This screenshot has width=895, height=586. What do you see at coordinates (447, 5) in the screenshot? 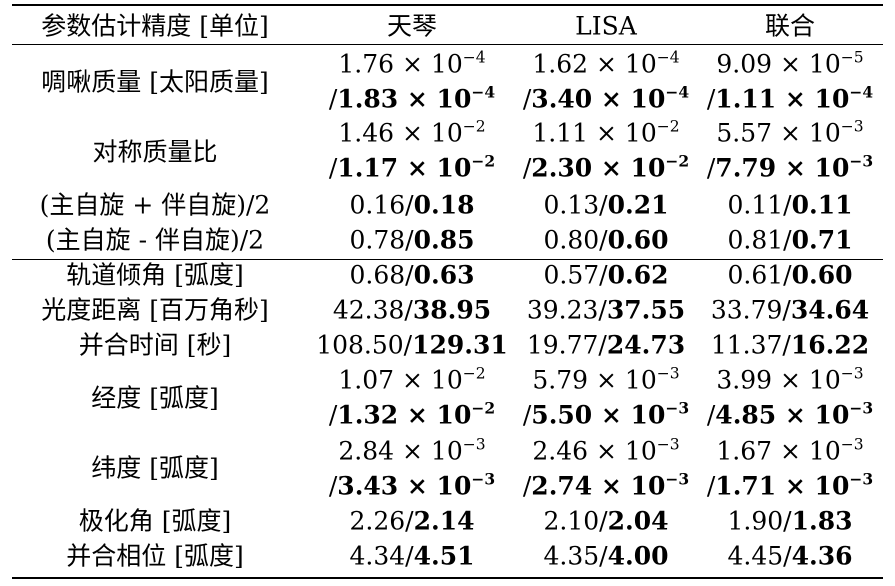
I see `top-rule` at bounding box center [447, 5].